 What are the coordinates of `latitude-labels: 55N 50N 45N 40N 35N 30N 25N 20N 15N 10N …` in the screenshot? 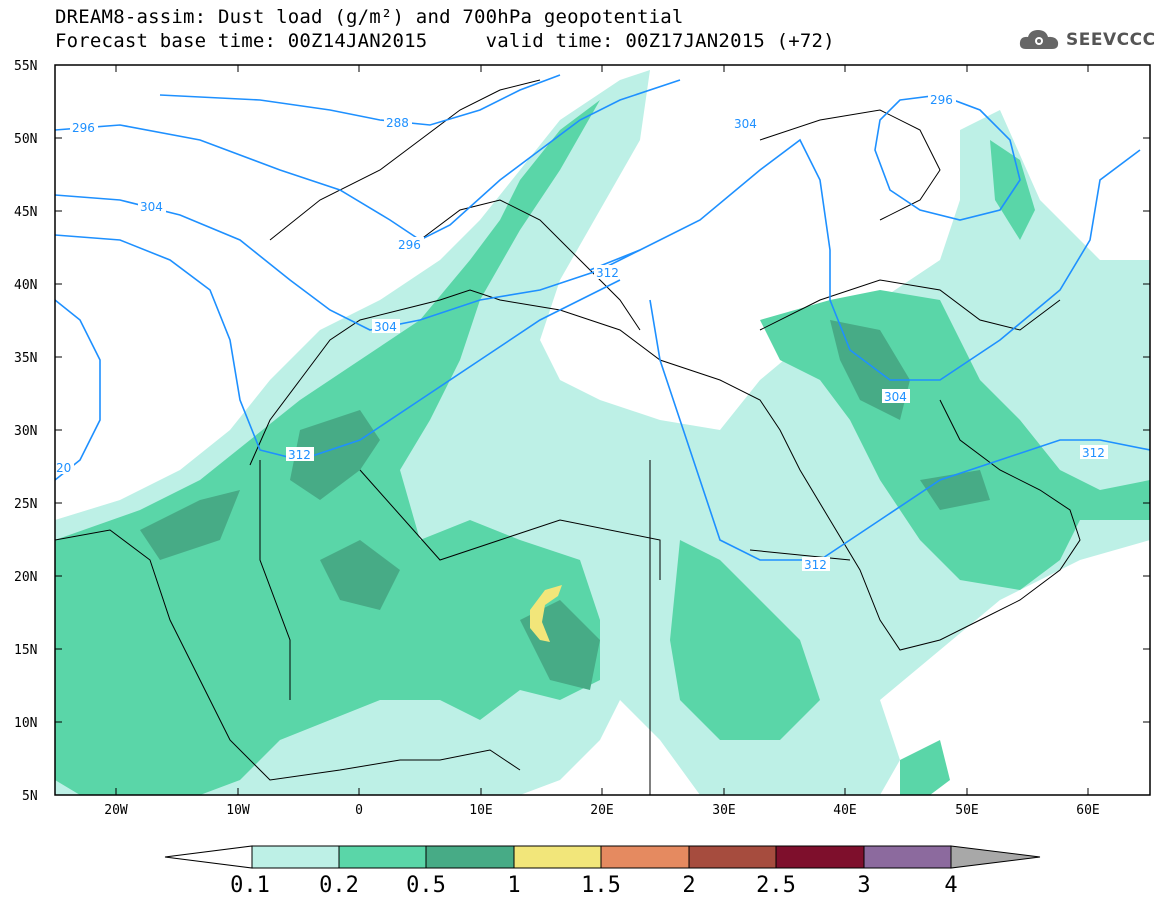 It's located at (26, 431).